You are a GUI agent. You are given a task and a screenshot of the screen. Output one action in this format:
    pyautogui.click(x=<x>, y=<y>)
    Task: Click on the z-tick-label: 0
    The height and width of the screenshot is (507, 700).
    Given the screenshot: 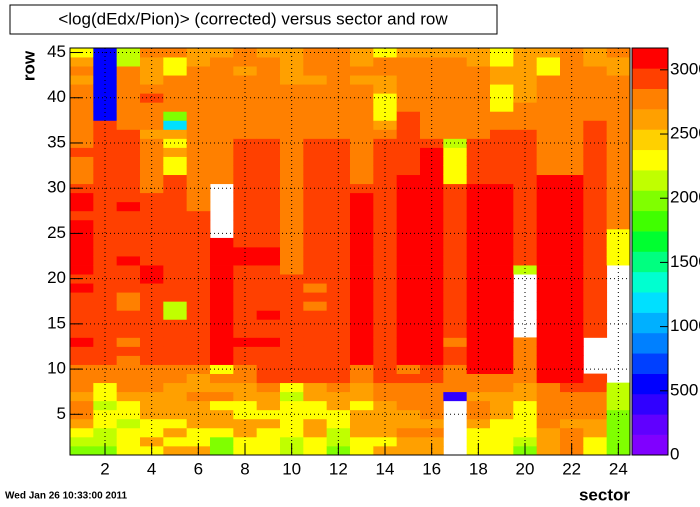 What is the action you would take?
    pyautogui.click(x=674, y=453)
    